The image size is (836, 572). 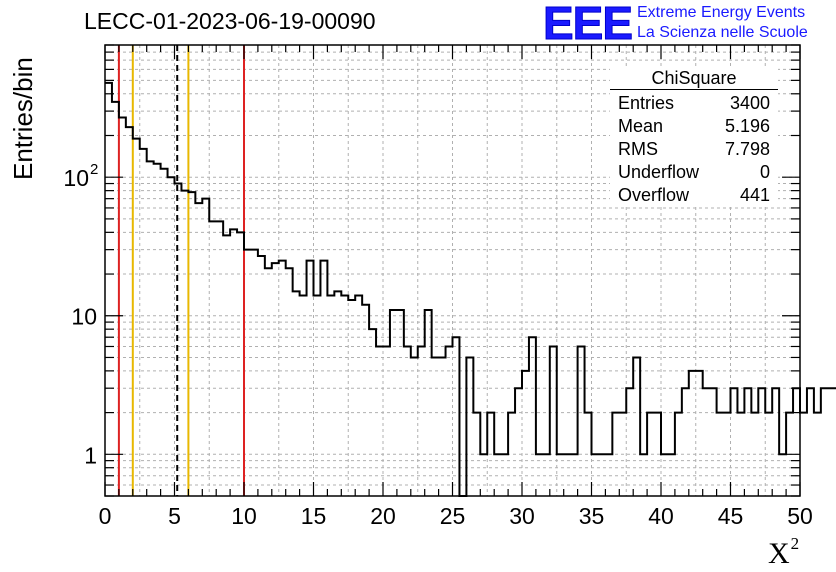 What do you see at coordinates (694, 78) in the screenshot?
I see `stats-title: ChiSquare` at bounding box center [694, 78].